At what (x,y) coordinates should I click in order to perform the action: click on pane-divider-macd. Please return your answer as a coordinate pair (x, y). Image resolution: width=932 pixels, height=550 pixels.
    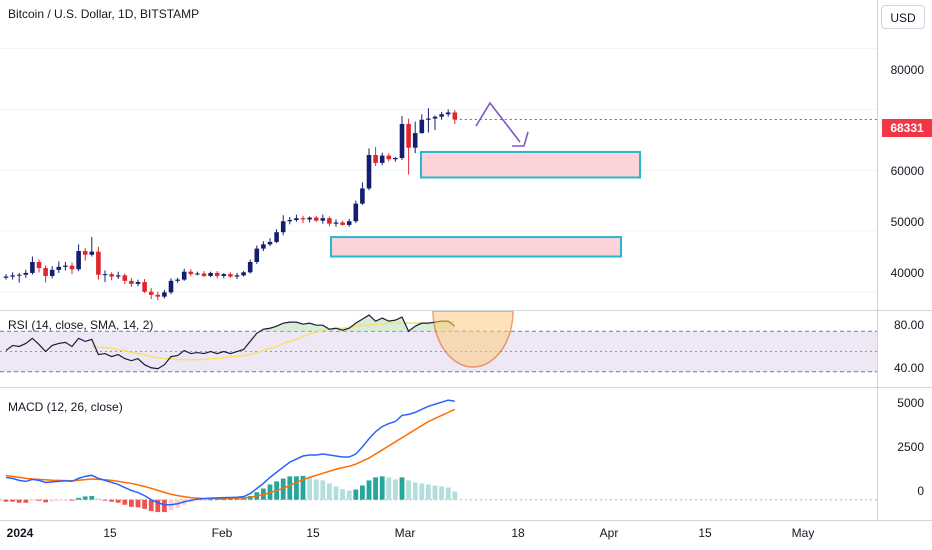
    Looking at the image, I should click on (466, 387).